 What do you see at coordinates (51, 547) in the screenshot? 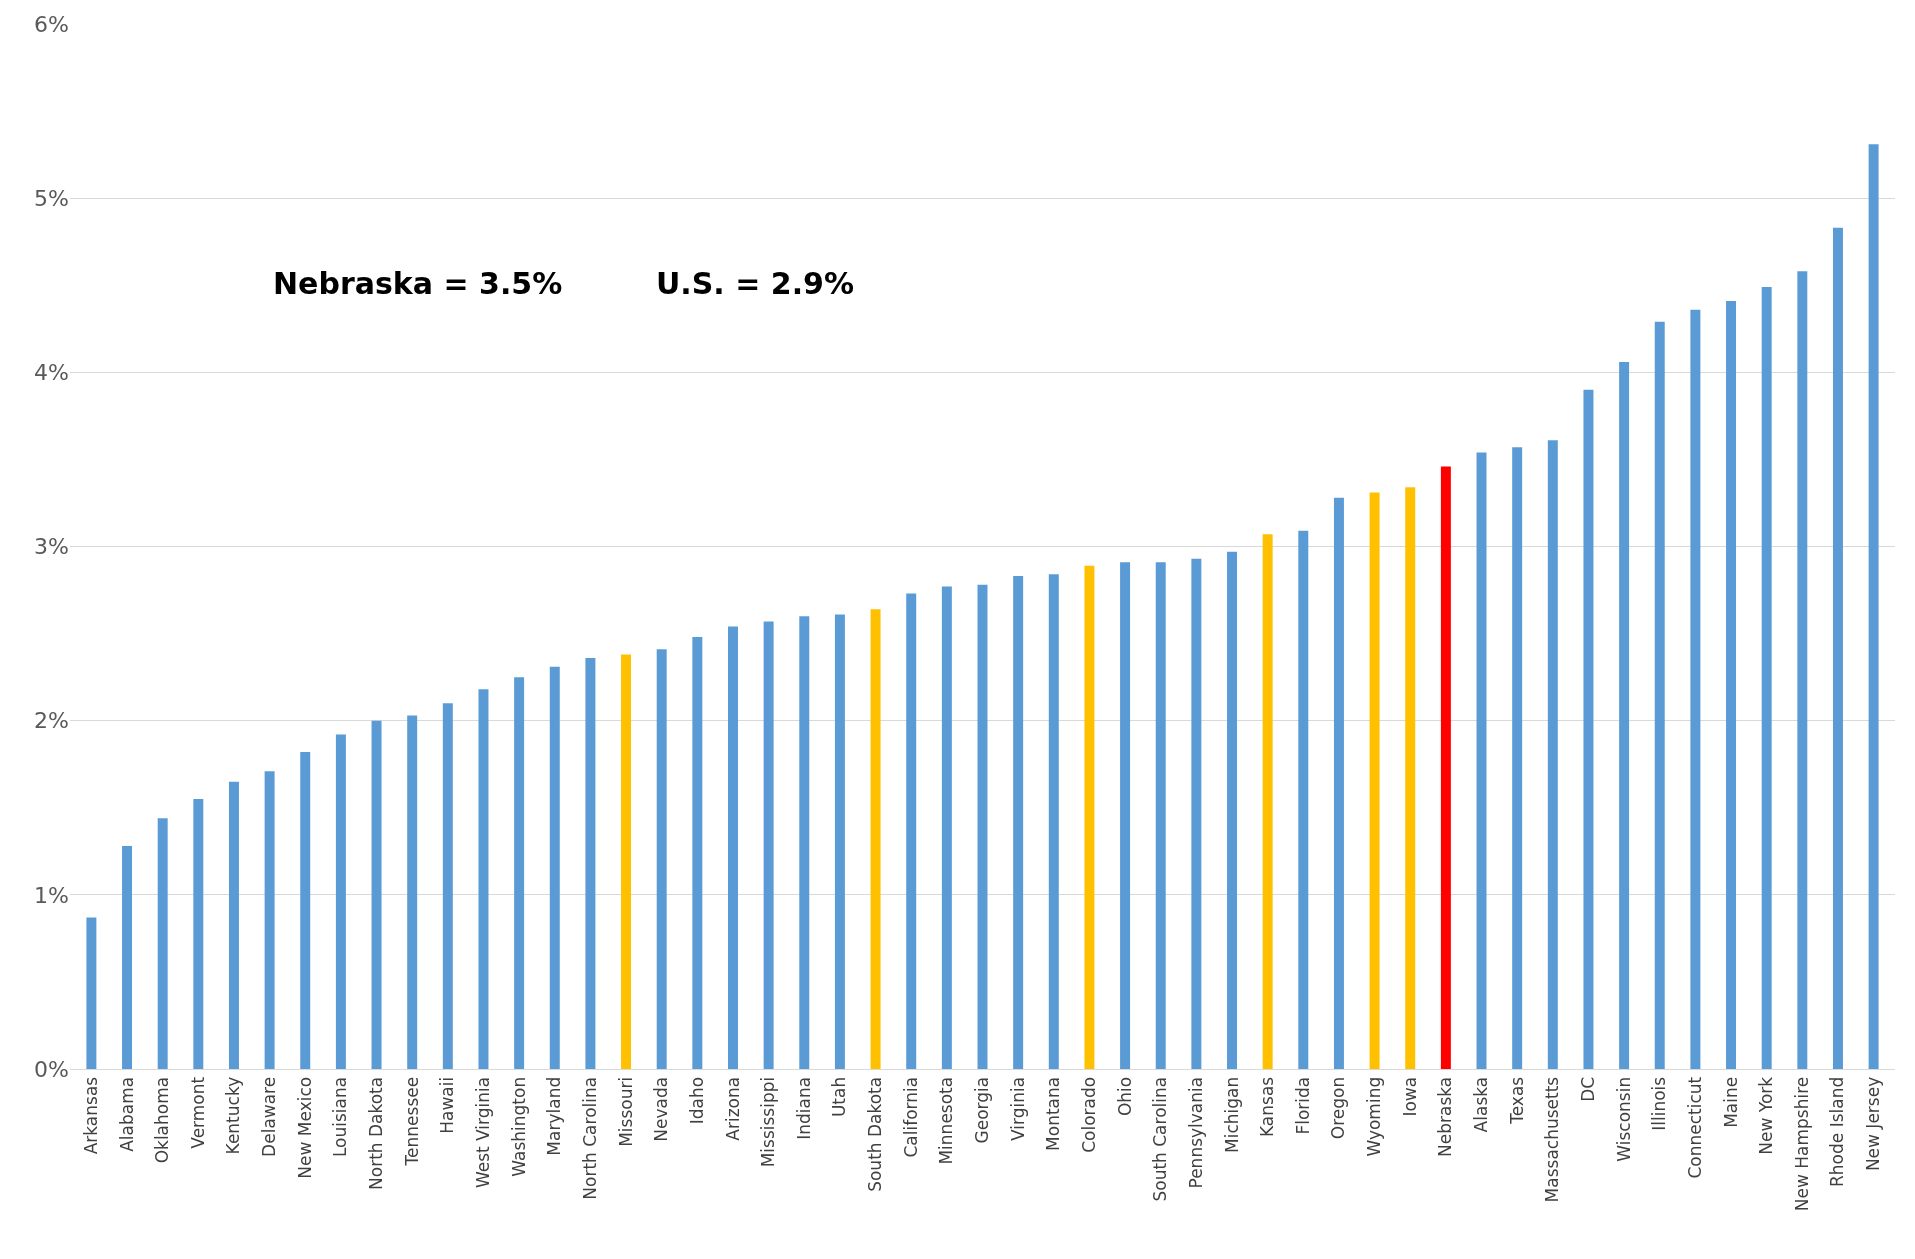
I see `y-tick-label: 3%` at bounding box center [51, 547].